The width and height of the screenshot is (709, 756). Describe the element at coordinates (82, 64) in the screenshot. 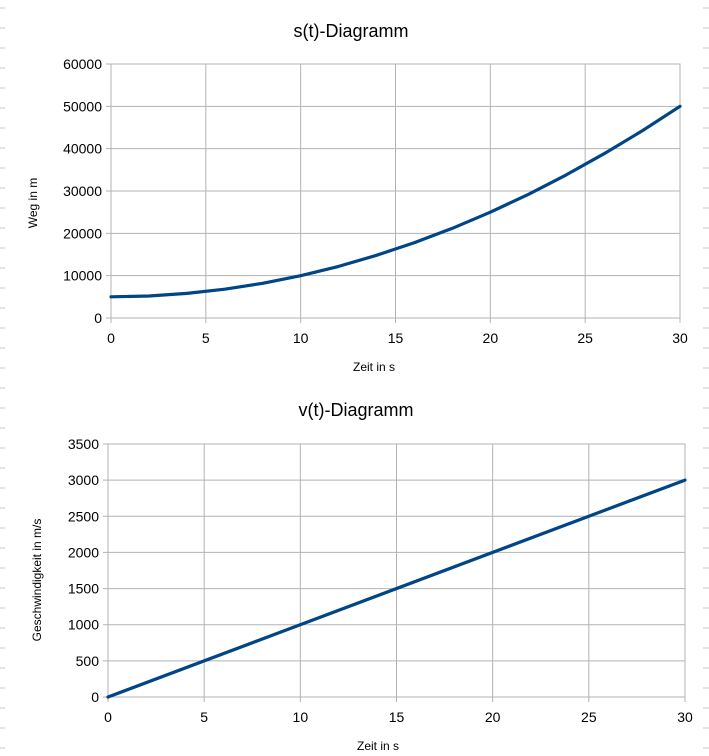

I see `y-tick-label: 60000` at that location.